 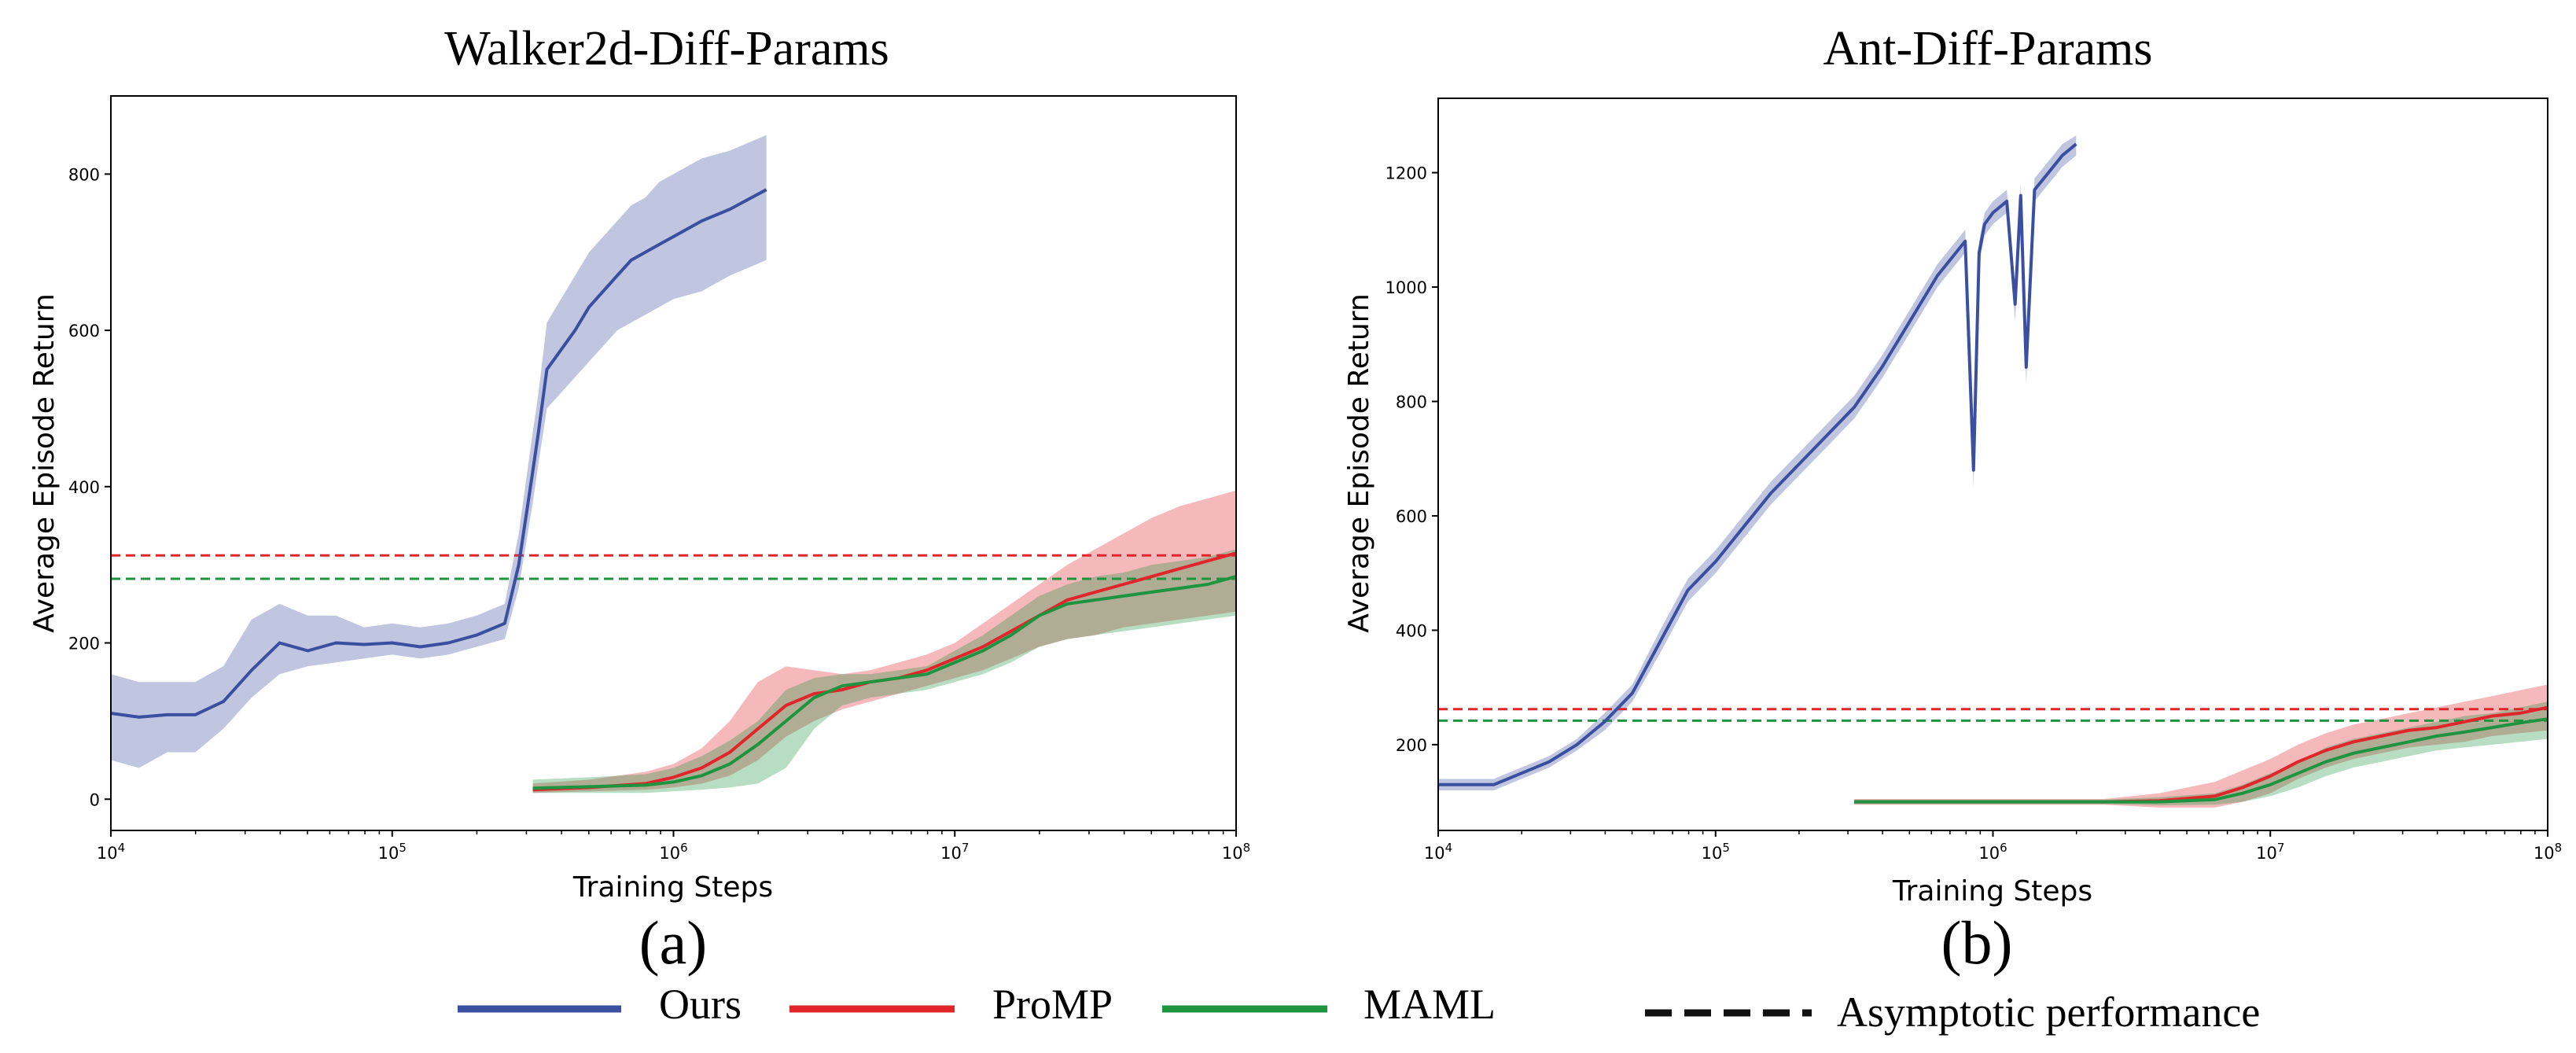 What do you see at coordinates (95, 800) in the screenshot?
I see `y-tick-label: 0` at bounding box center [95, 800].